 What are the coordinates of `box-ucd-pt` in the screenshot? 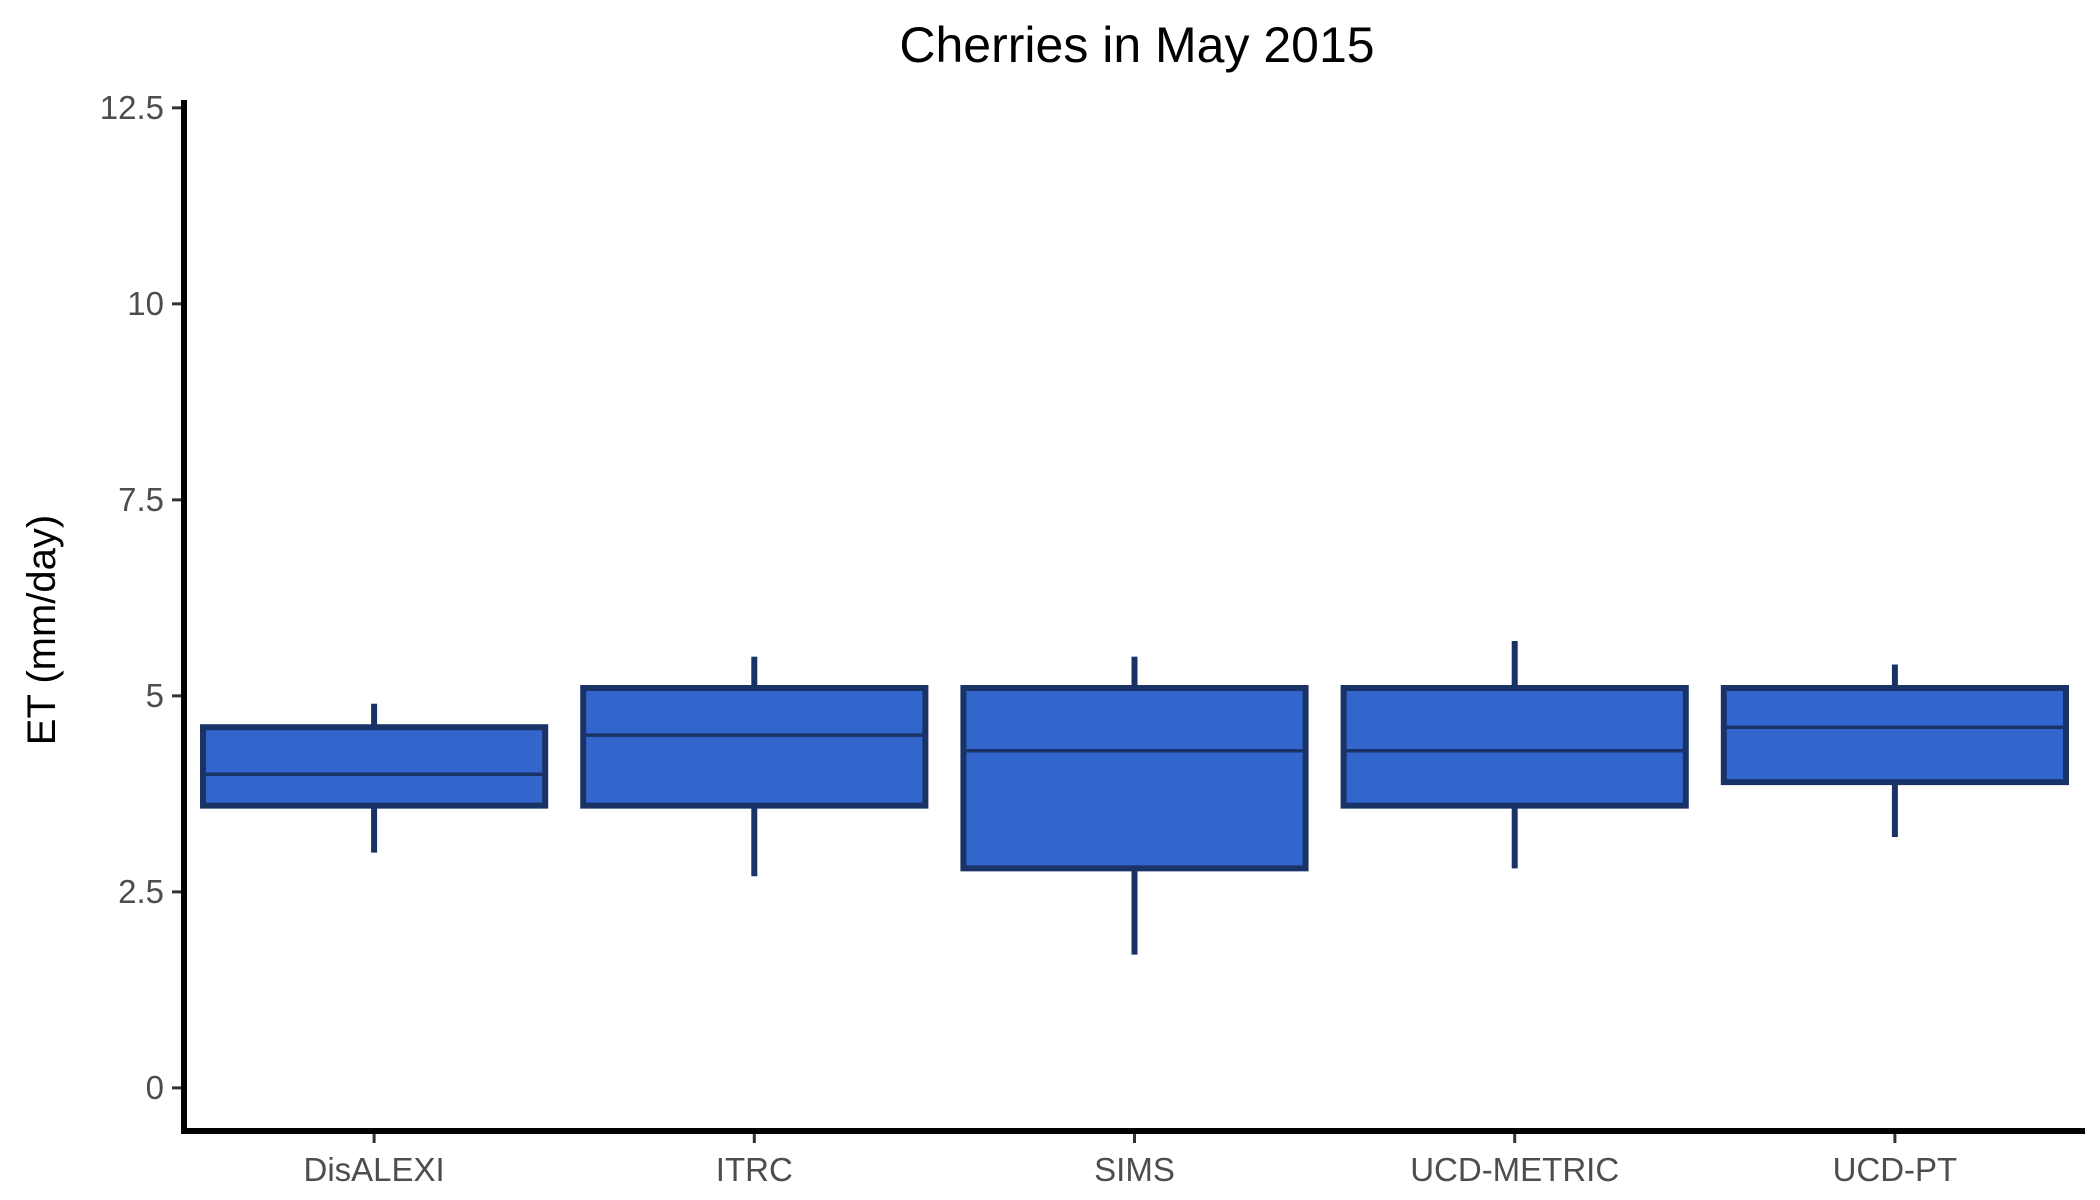 It's located at (1894, 750).